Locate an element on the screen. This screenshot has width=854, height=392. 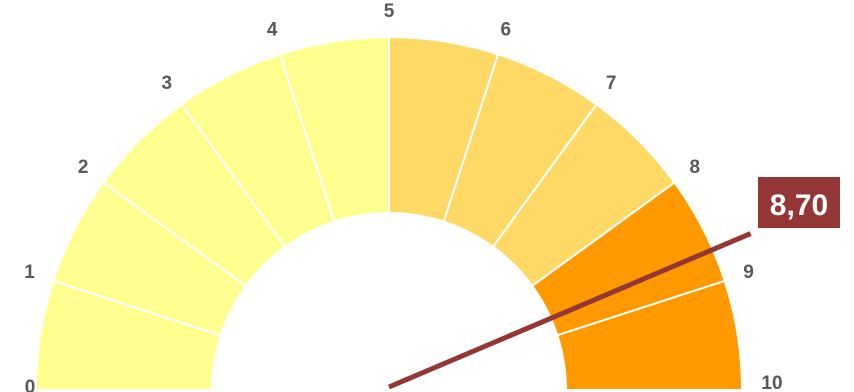
tick-label-6: 6 is located at coordinates (506, 30).